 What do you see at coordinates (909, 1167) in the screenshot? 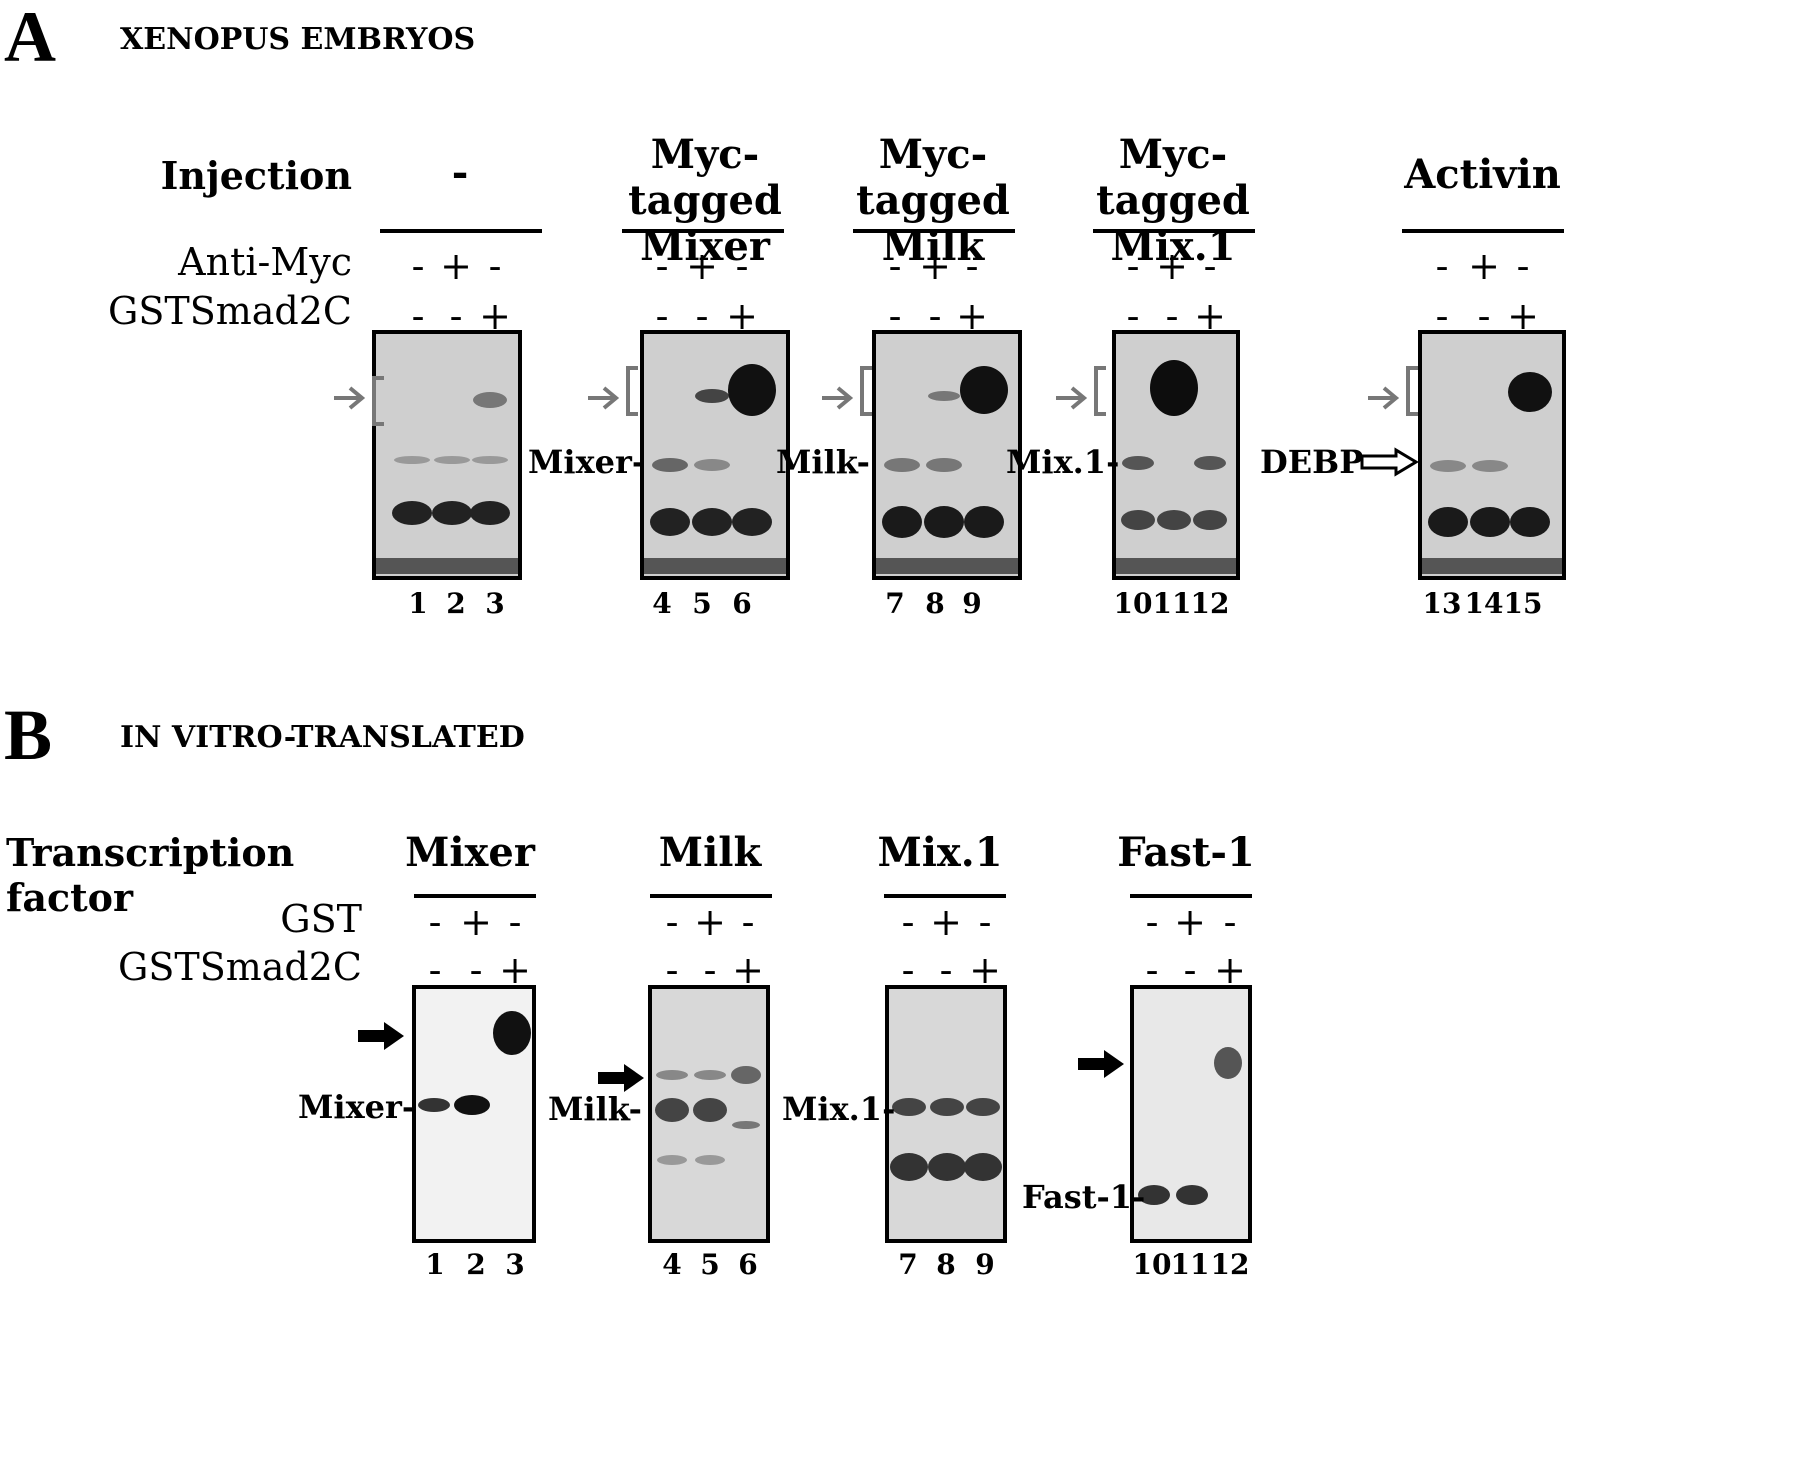
I see `band-lower` at bounding box center [909, 1167].